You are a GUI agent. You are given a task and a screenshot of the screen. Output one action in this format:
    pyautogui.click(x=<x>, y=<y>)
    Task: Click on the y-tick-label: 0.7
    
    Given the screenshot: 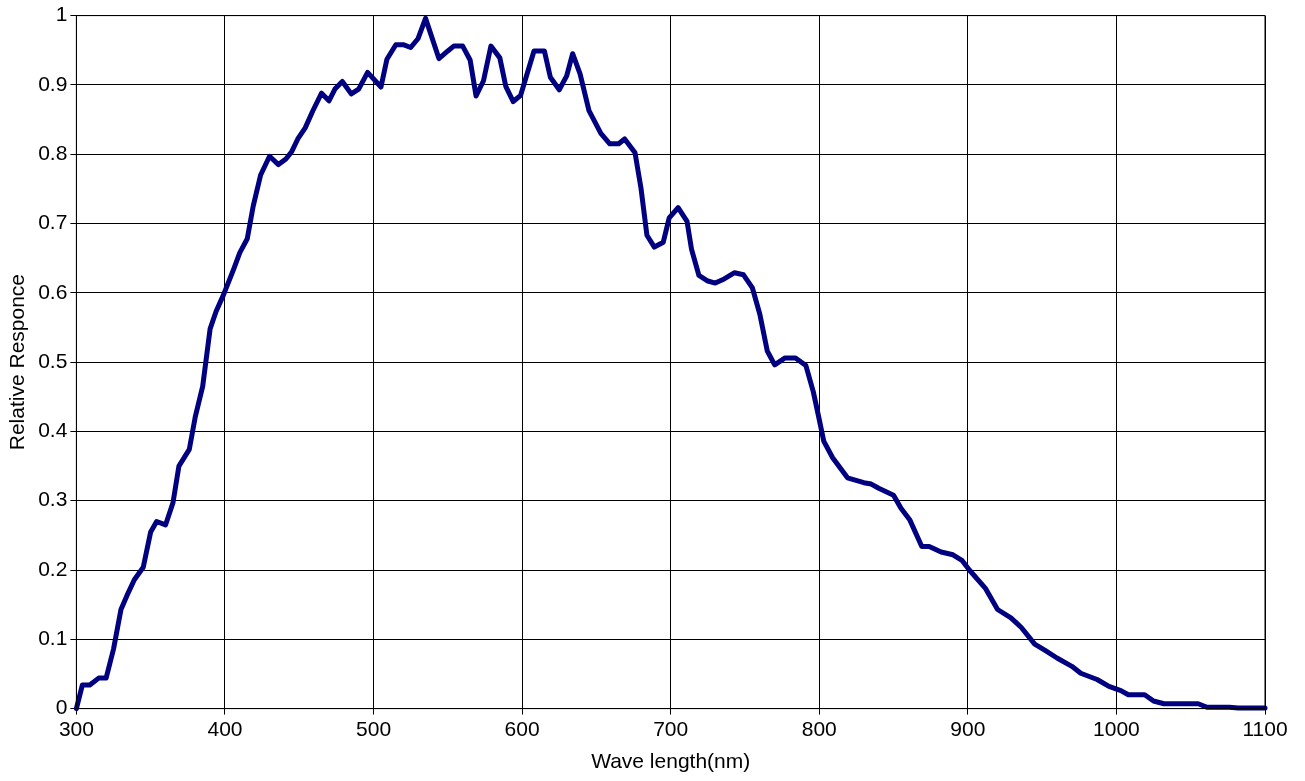 What is the action you would take?
    pyautogui.click(x=53, y=222)
    